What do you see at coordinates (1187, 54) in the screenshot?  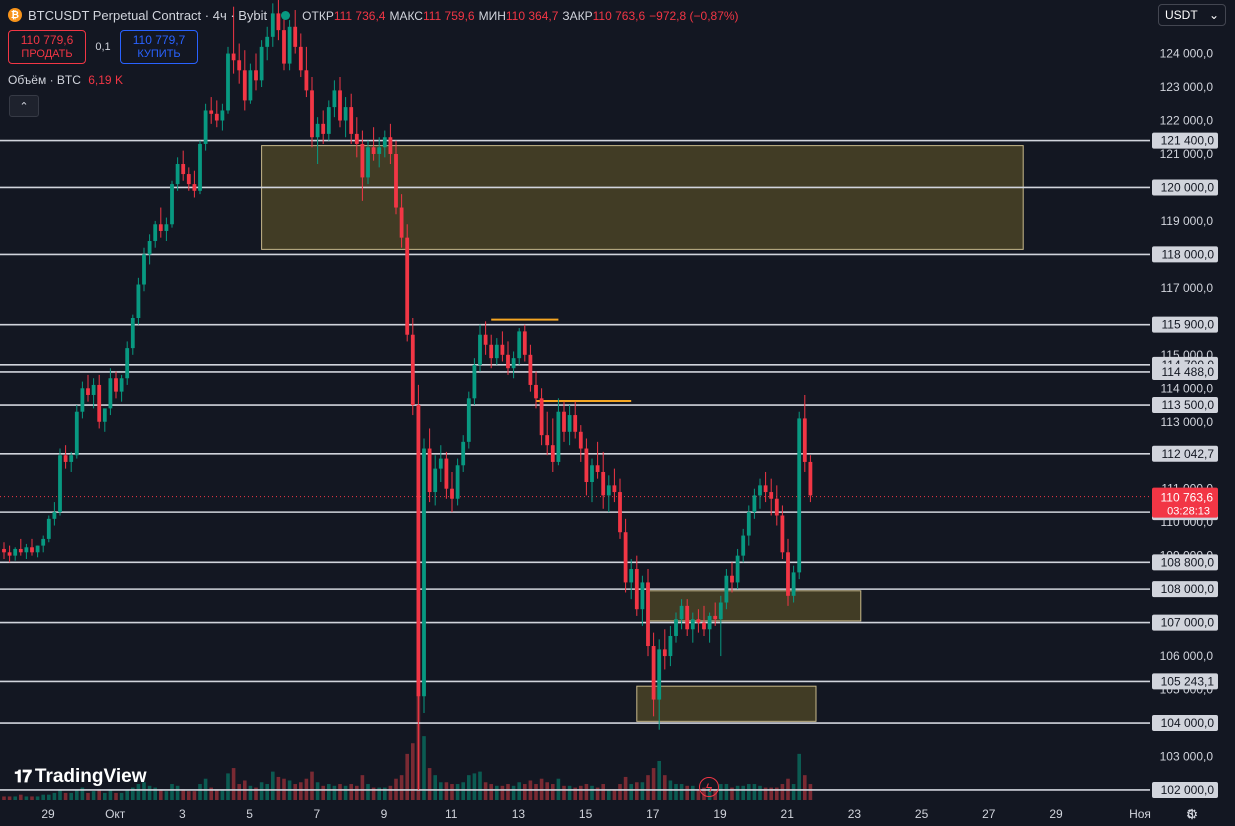 I see `price-tick-label: 124 000,0` at bounding box center [1187, 54].